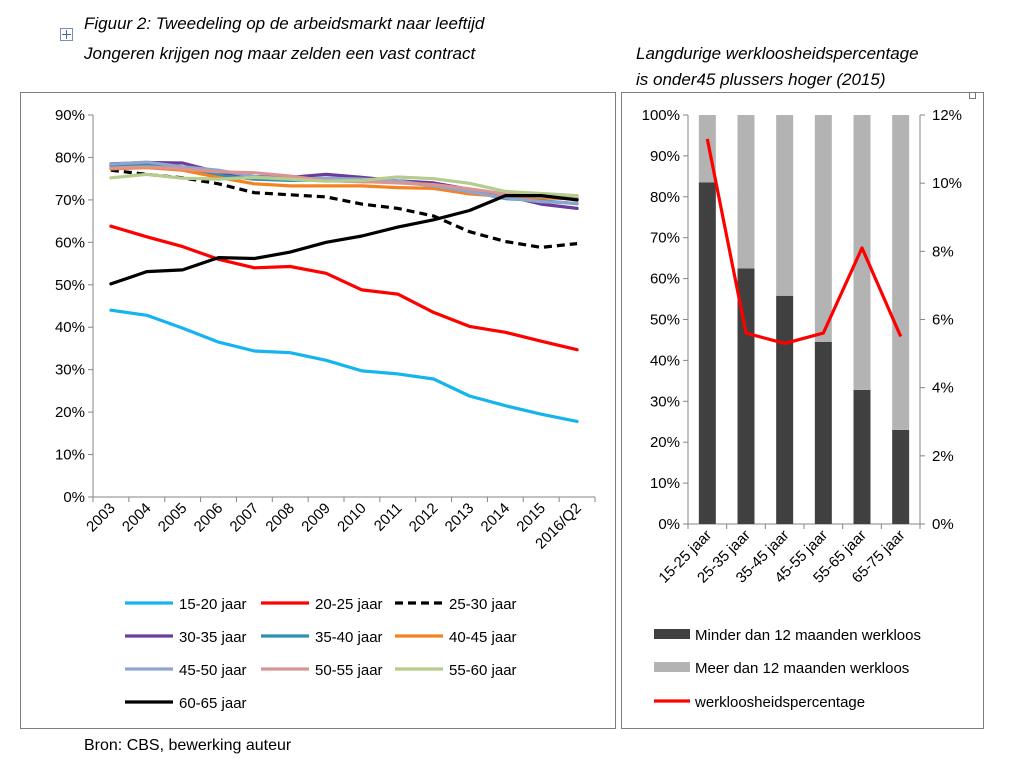  What do you see at coordinates (947, 183) in the screenshot?
I see `right-y-tick-label: 10%` at bounding box center [947, 183].